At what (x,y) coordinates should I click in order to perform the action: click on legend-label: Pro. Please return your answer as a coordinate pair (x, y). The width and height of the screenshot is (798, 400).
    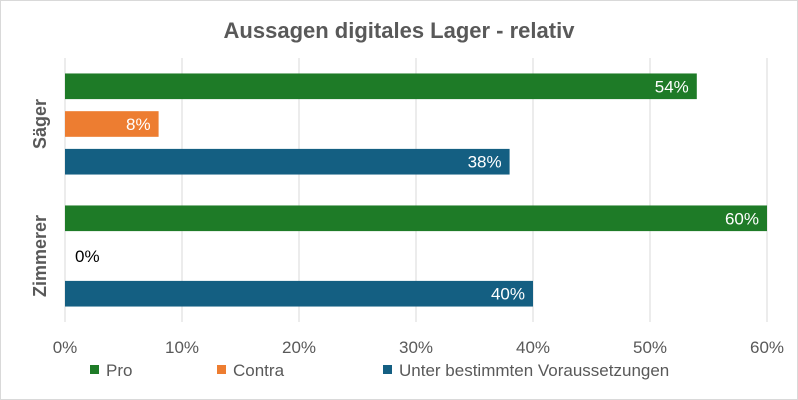
    Looking at the image, I should click on (119, 370).